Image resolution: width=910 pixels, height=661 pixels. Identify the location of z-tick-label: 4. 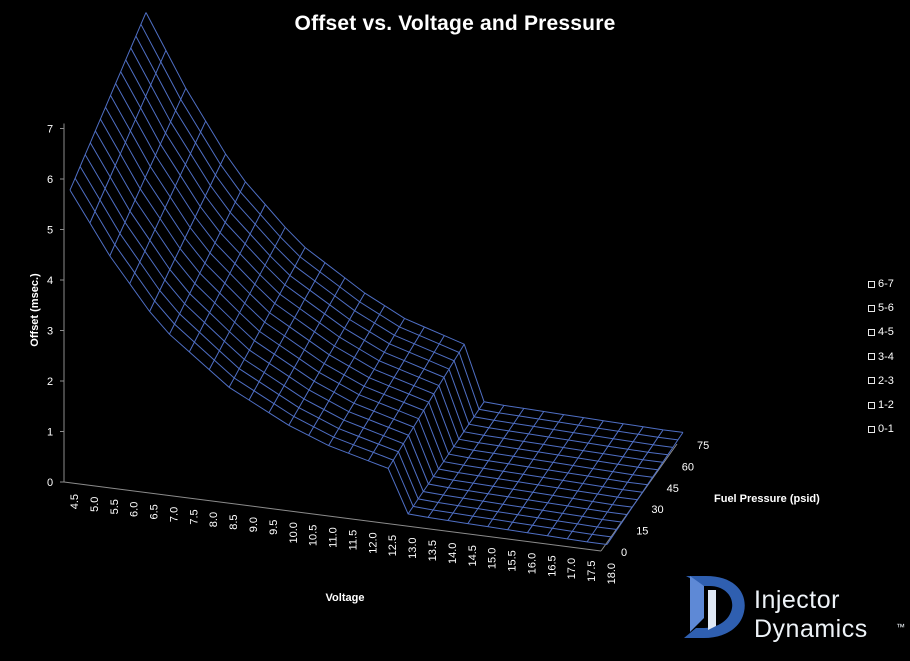
(50, 281).